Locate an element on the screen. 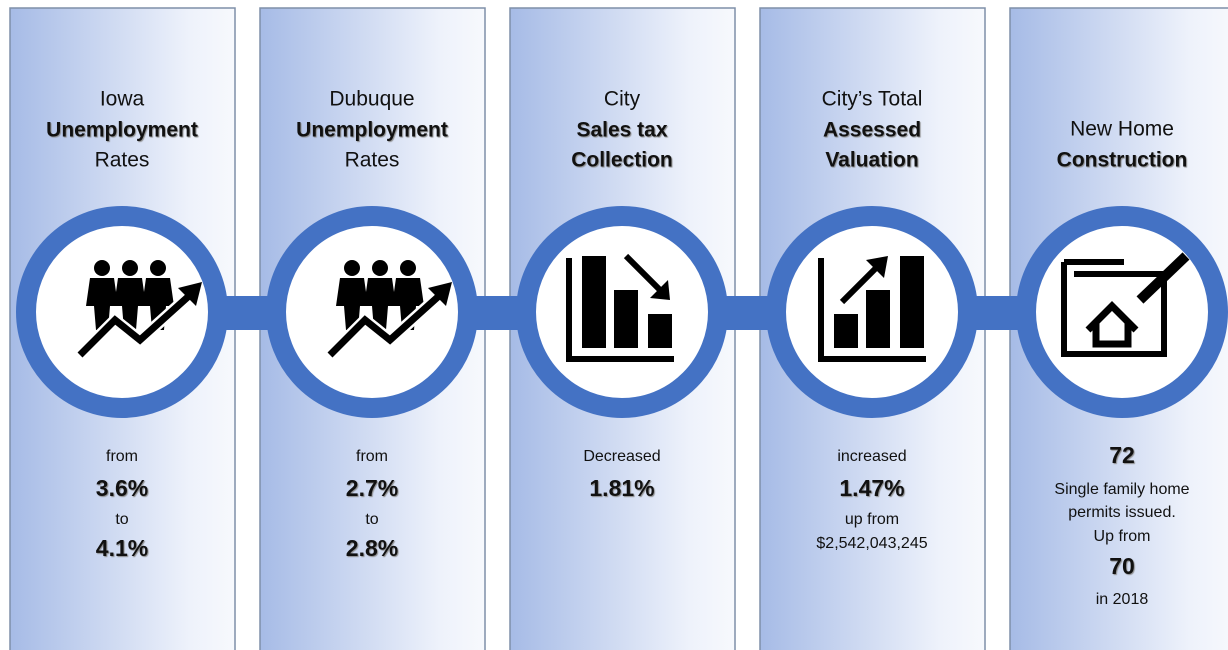  detail-value: 2.8% is located at coordinates (372, 548).